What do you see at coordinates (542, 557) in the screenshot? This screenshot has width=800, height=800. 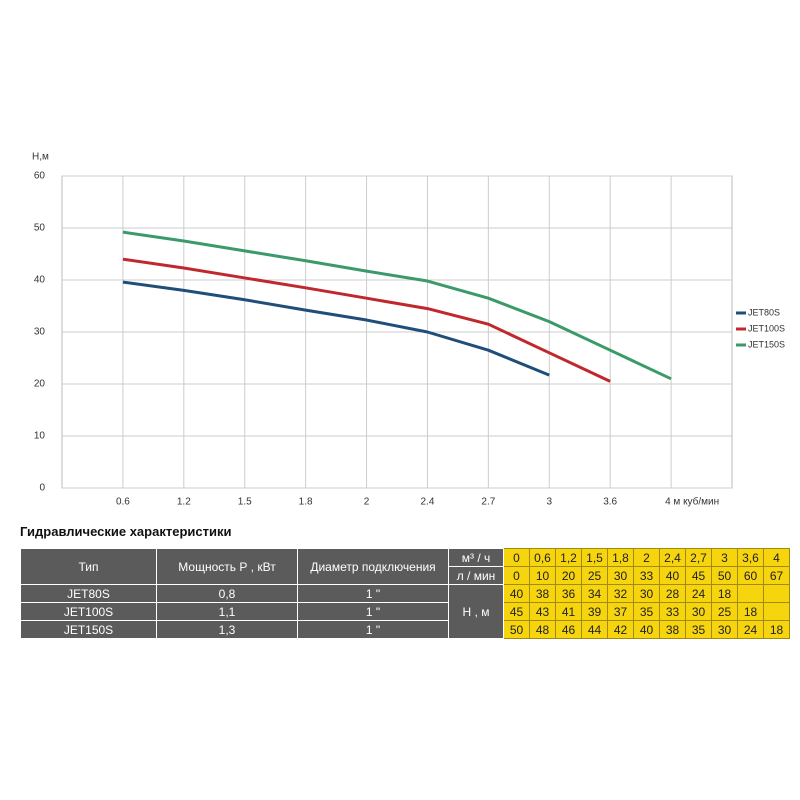 I see `table-cell: 0,6` at bounding box center [542, 557].